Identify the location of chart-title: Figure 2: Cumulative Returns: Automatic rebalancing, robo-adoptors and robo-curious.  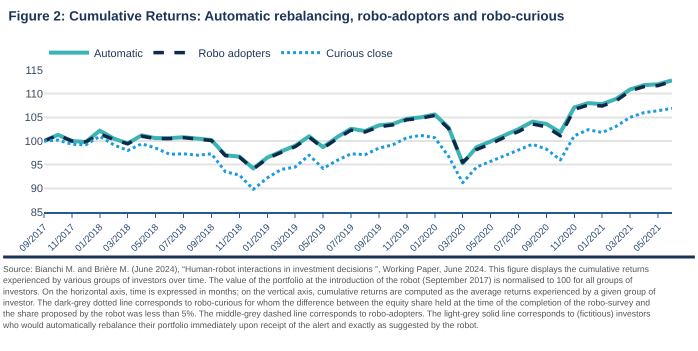
(286, 16).